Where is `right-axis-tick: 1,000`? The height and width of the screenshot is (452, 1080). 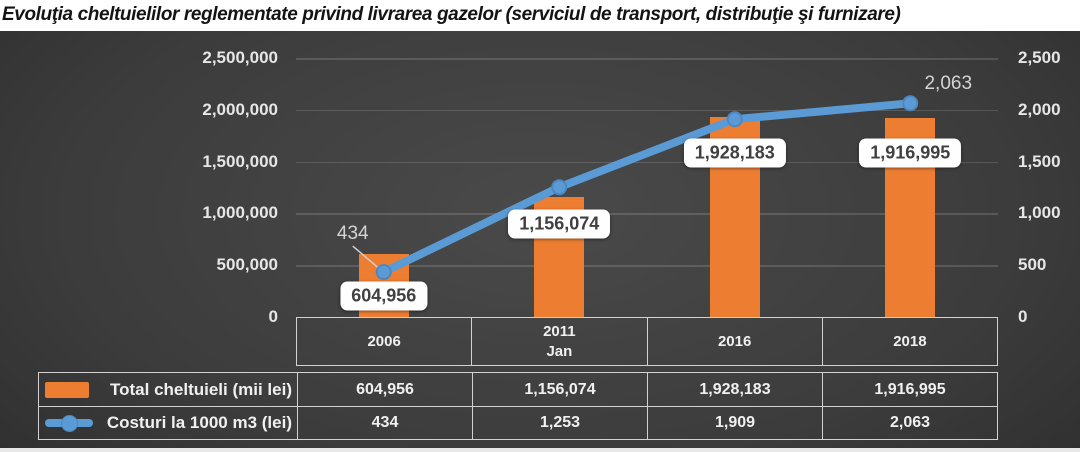 right-axis-tick: 1,000 is located at coordinates (1039, 213).